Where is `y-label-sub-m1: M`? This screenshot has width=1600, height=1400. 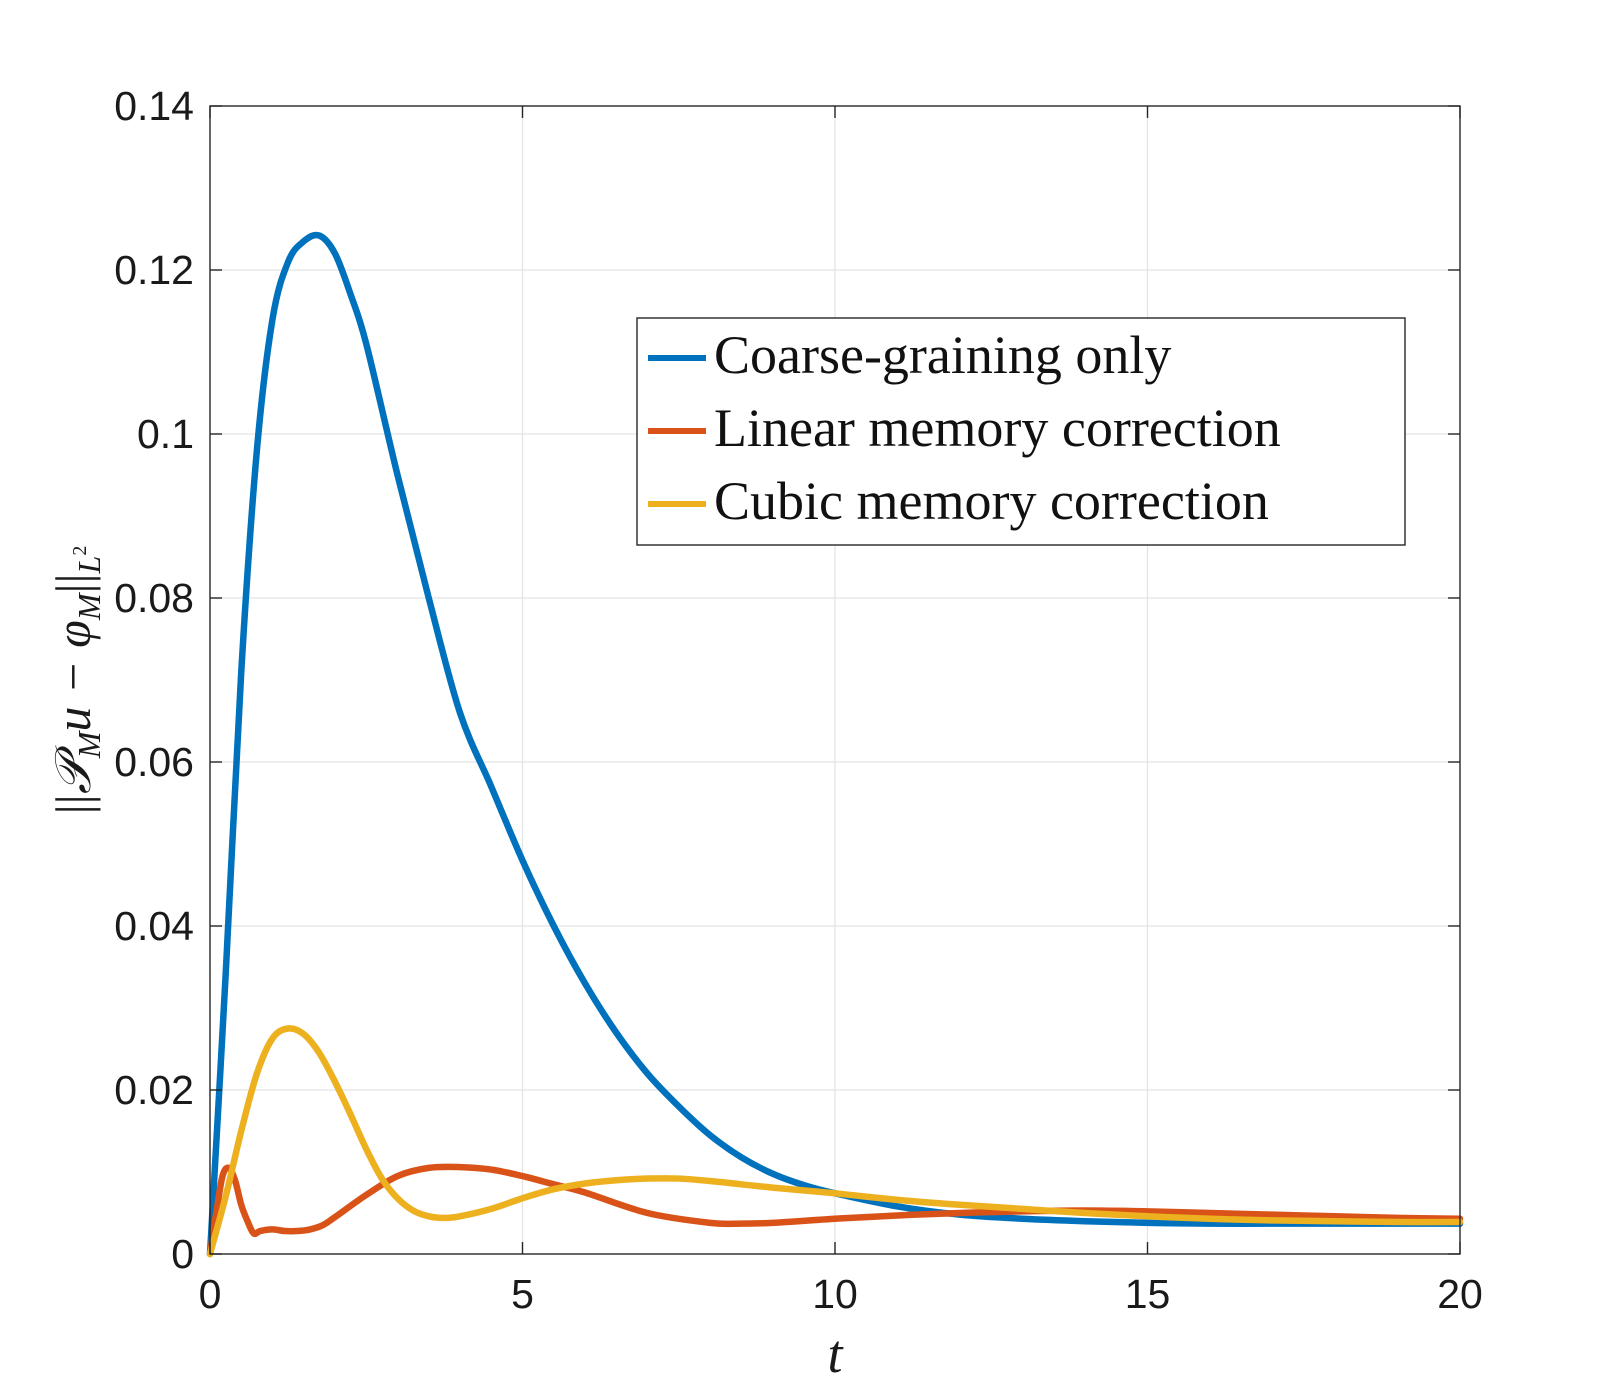 y-label-sub-m1: M is located at coordinates (89, 744).